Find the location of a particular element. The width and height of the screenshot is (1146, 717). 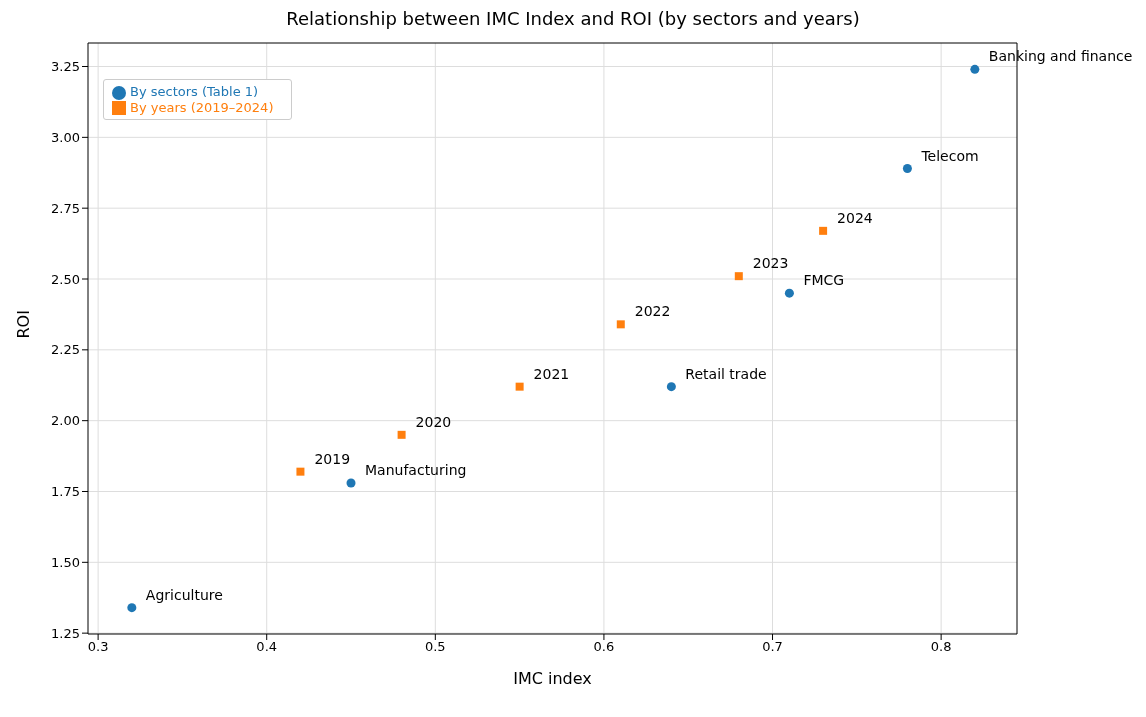

annotation: 2024 is located at coordinates (855, 217).